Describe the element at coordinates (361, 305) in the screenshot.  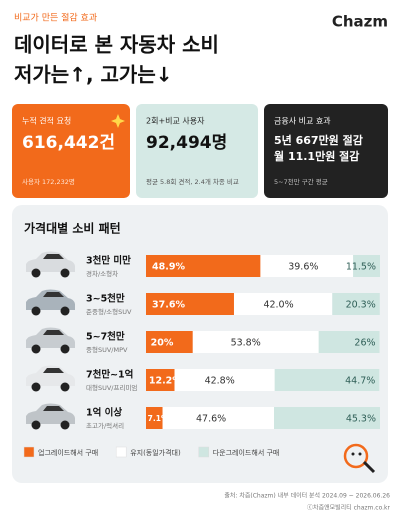
I see `value-label: 20.3%` at that location.